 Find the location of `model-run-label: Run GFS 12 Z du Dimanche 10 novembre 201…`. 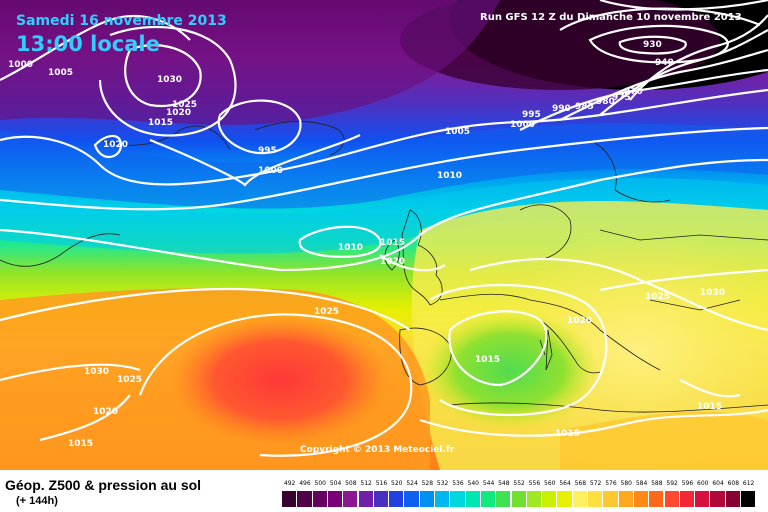

model-run-label: Run GFS 12 Z du Dimanche 10 novembre 201… is located at coordinates (611, 17).